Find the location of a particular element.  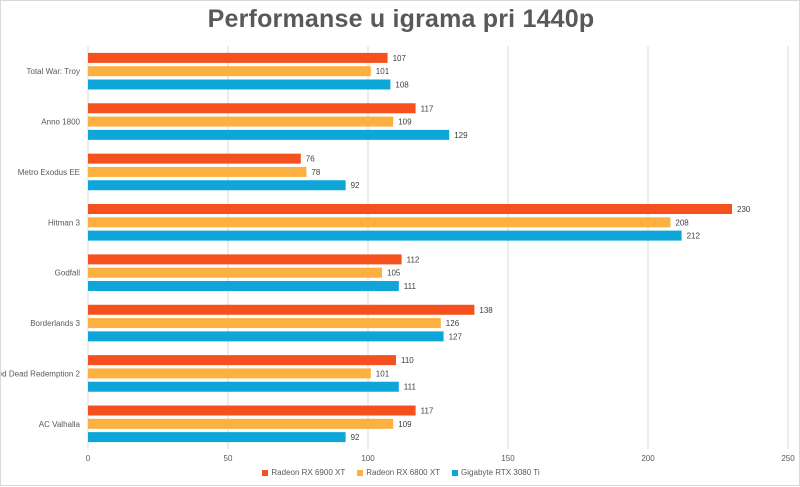

legend-label: Radeon RX 6900 XT is located at coordinates (308, 472).